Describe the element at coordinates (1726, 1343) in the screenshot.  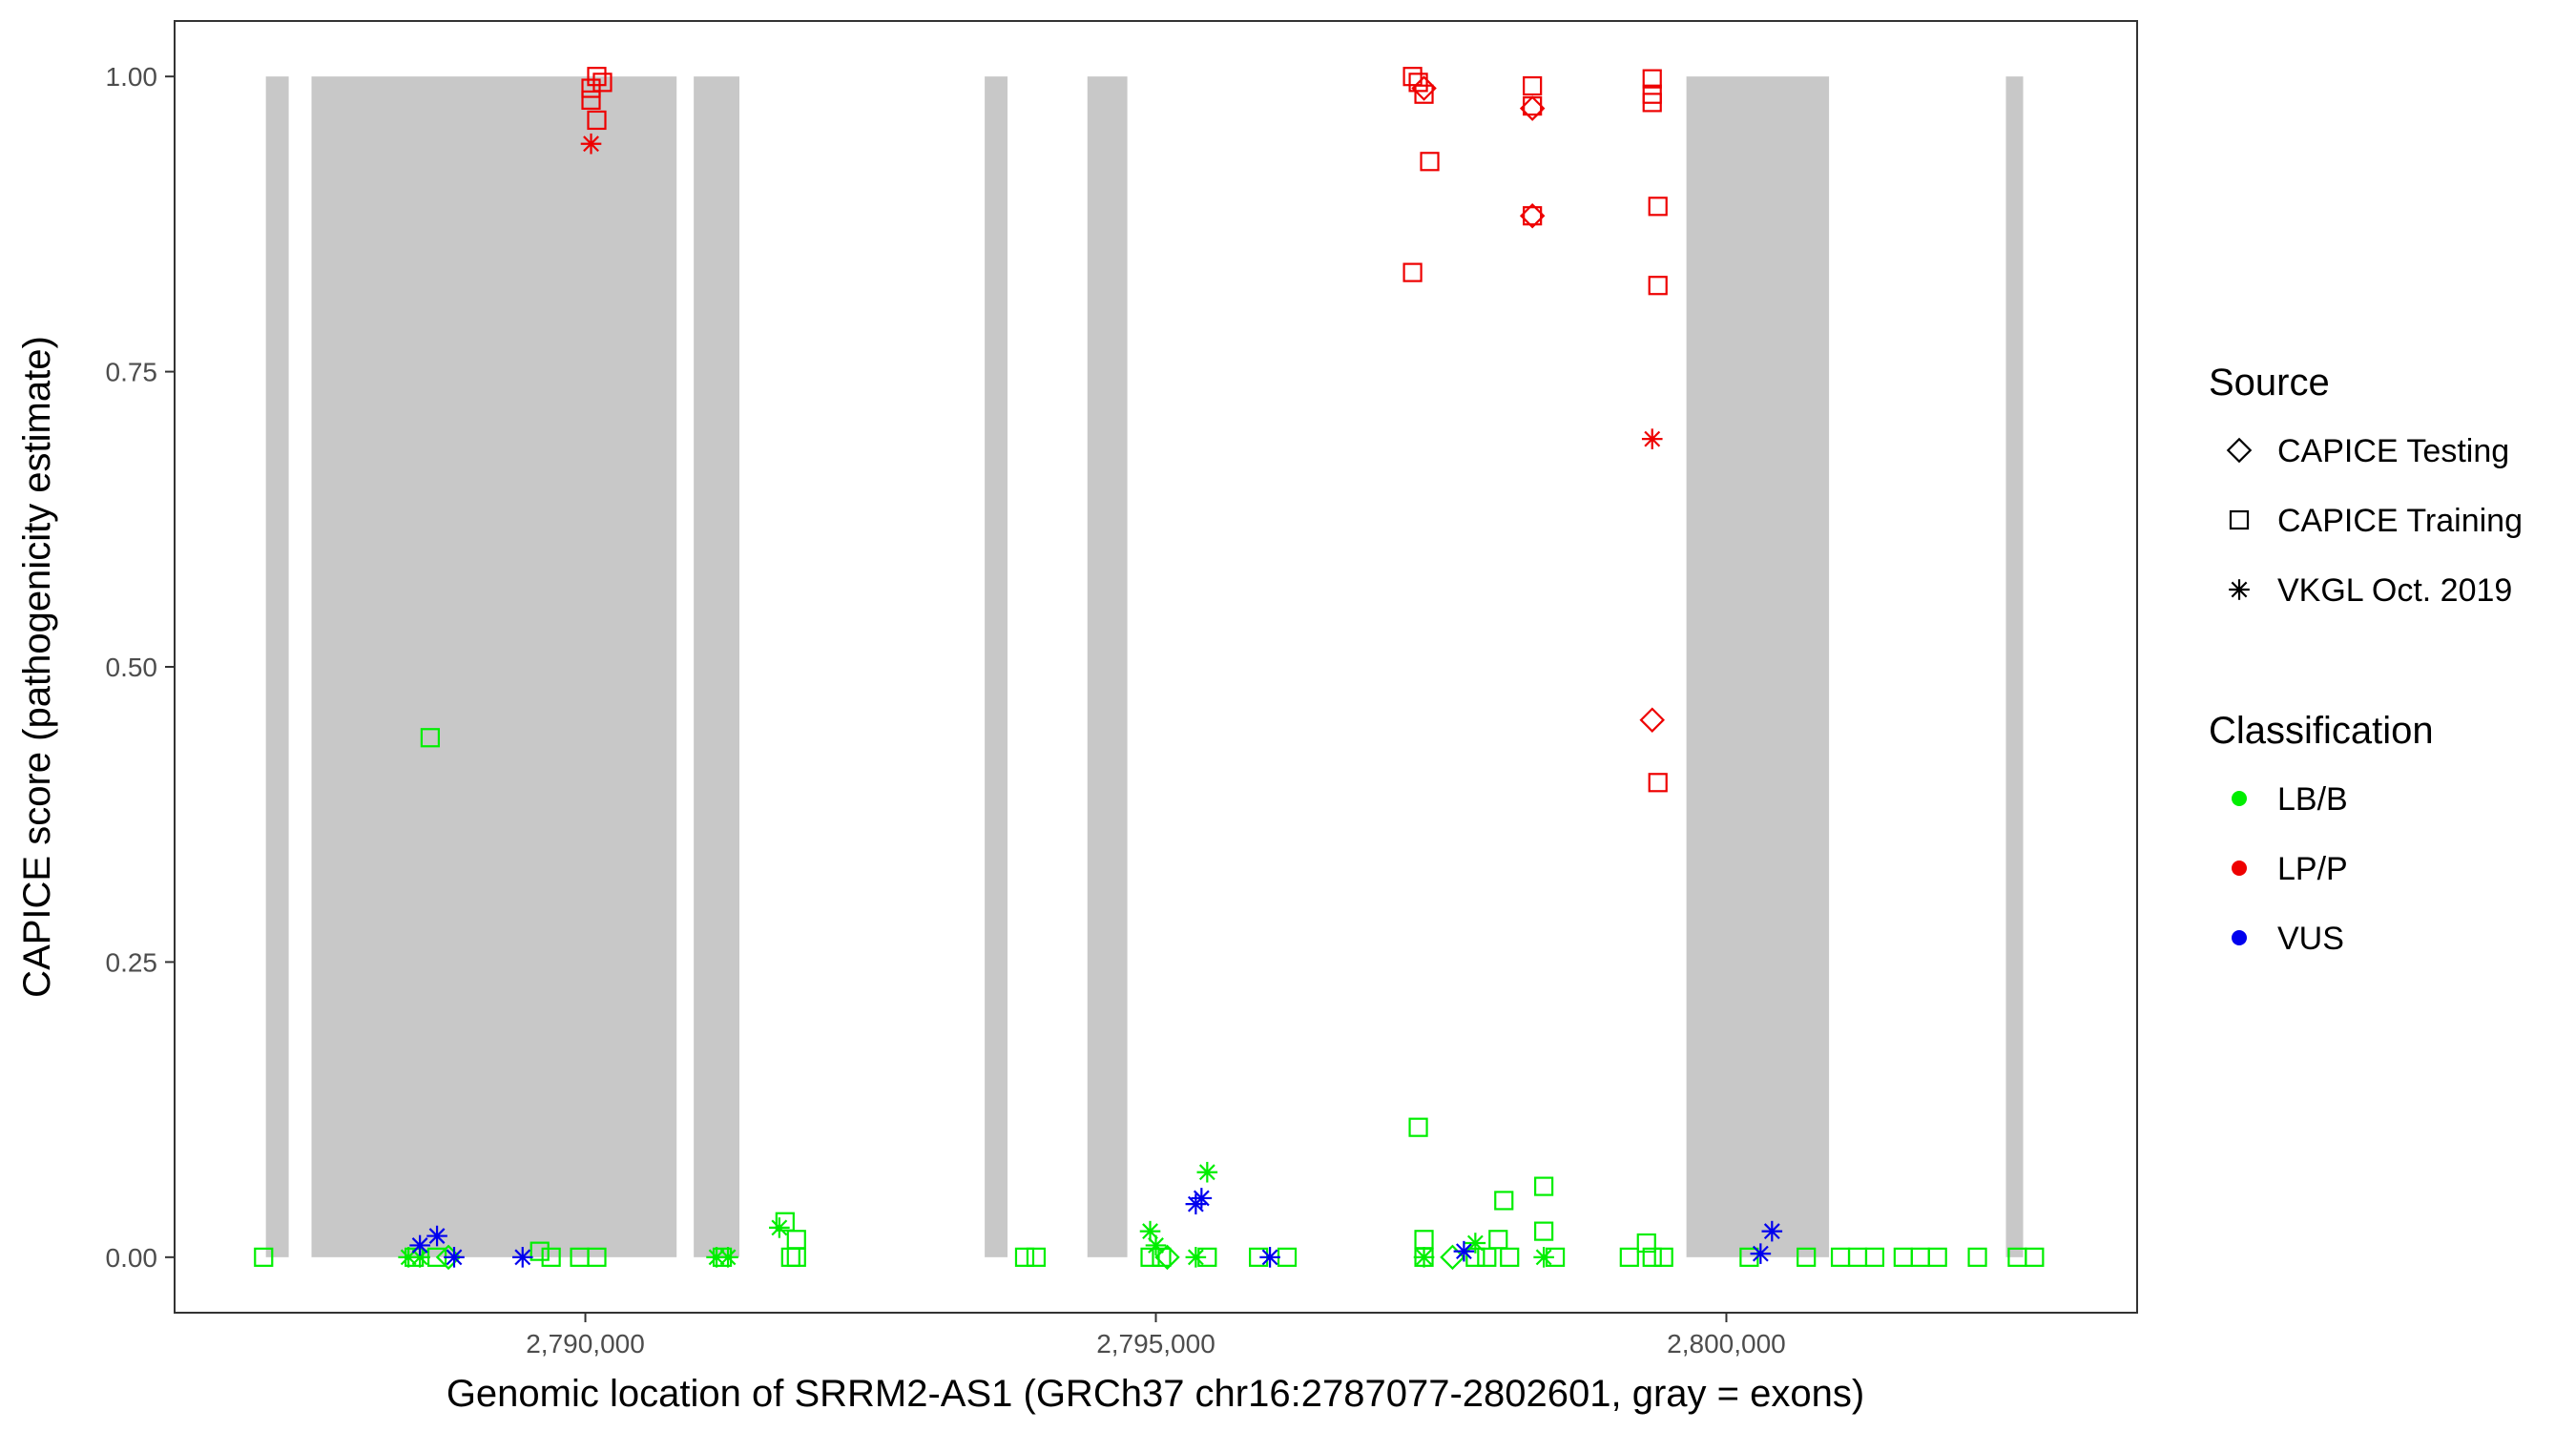
I see `x-tick-label: 2,800,000` at that location.